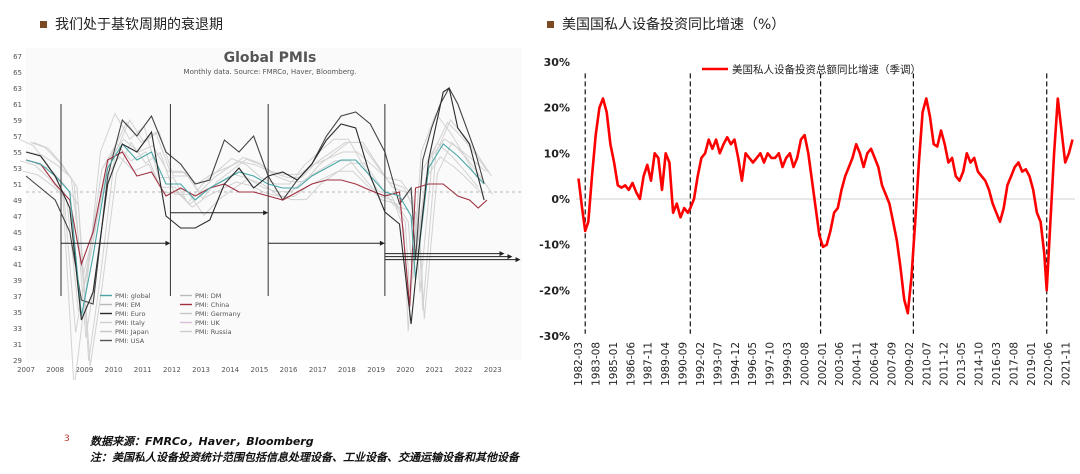 The height and width of the screenshot is (474, 1080). I want to click on y-tick-label: 65, so click(17, 73).